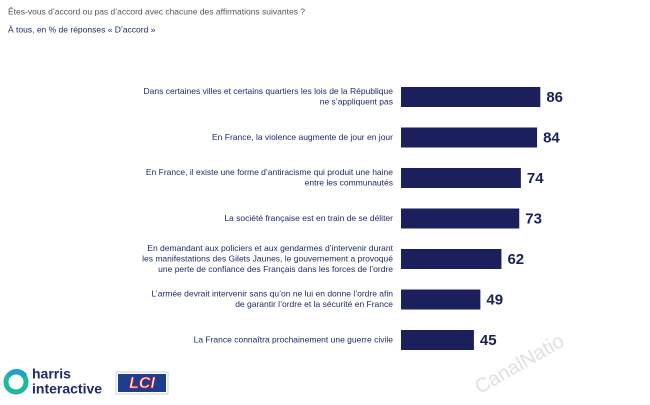 The image size is (650, 405). What do you see at coordinates (349, 183) in the screenshot?
I see `category-label: entre les communautés` at bounding box center [349, 183].